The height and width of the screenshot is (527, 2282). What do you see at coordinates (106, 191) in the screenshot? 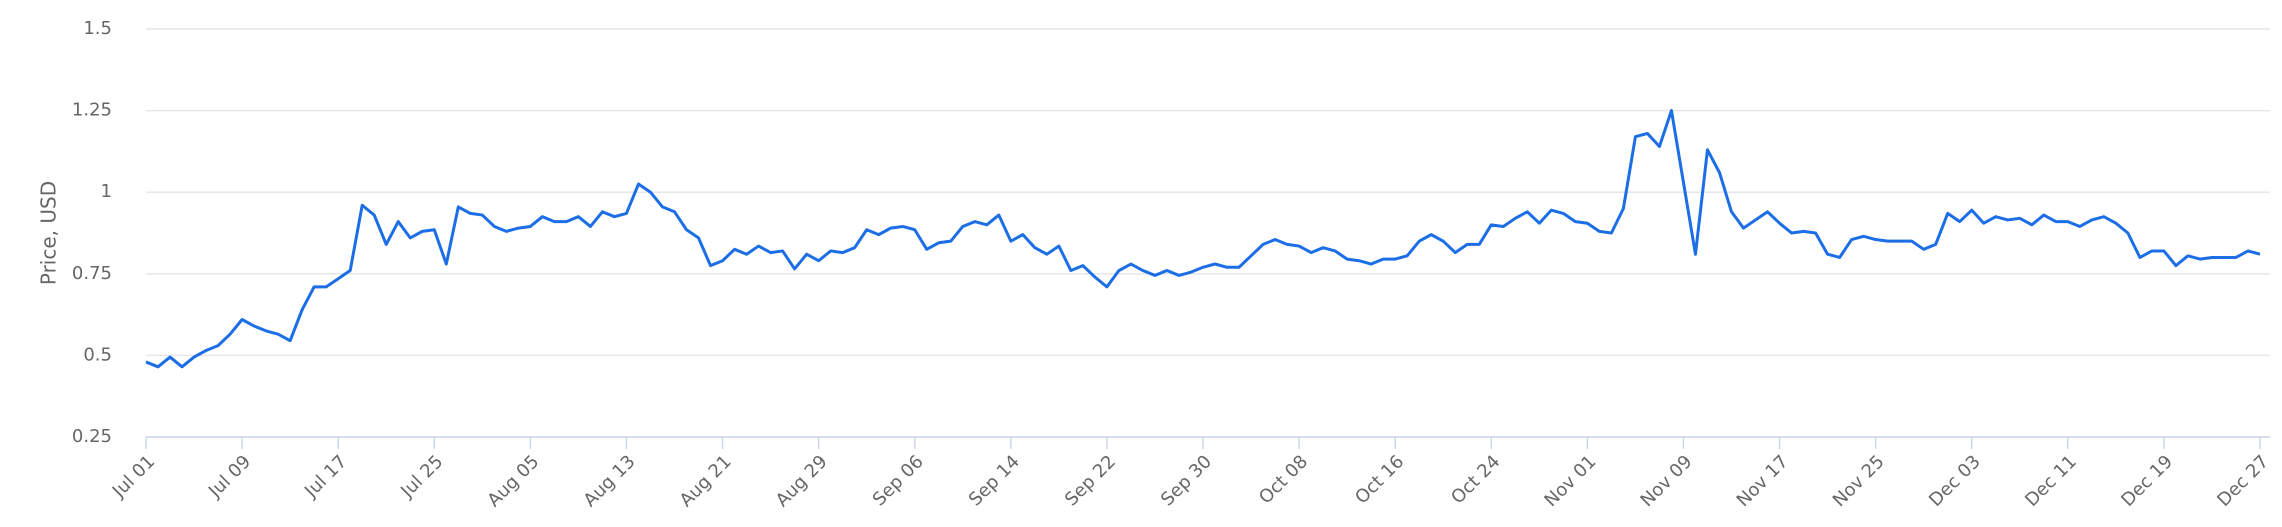
I see `y-tick-label: 1` at bounding box center [106, 191].